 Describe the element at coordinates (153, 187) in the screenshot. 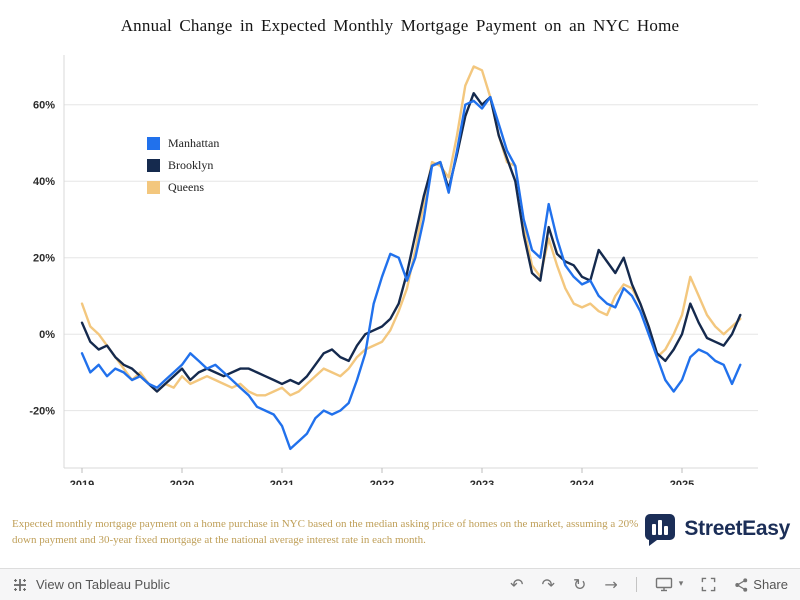

I see `legend-swatch-queens` at that location.